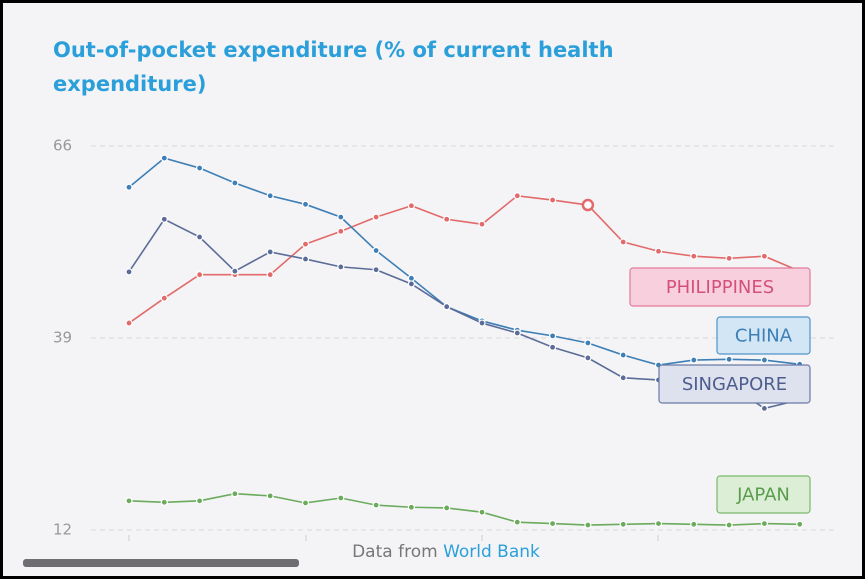 This screenshot has width=865, height=579. I want to click on series, so click(464, 509).